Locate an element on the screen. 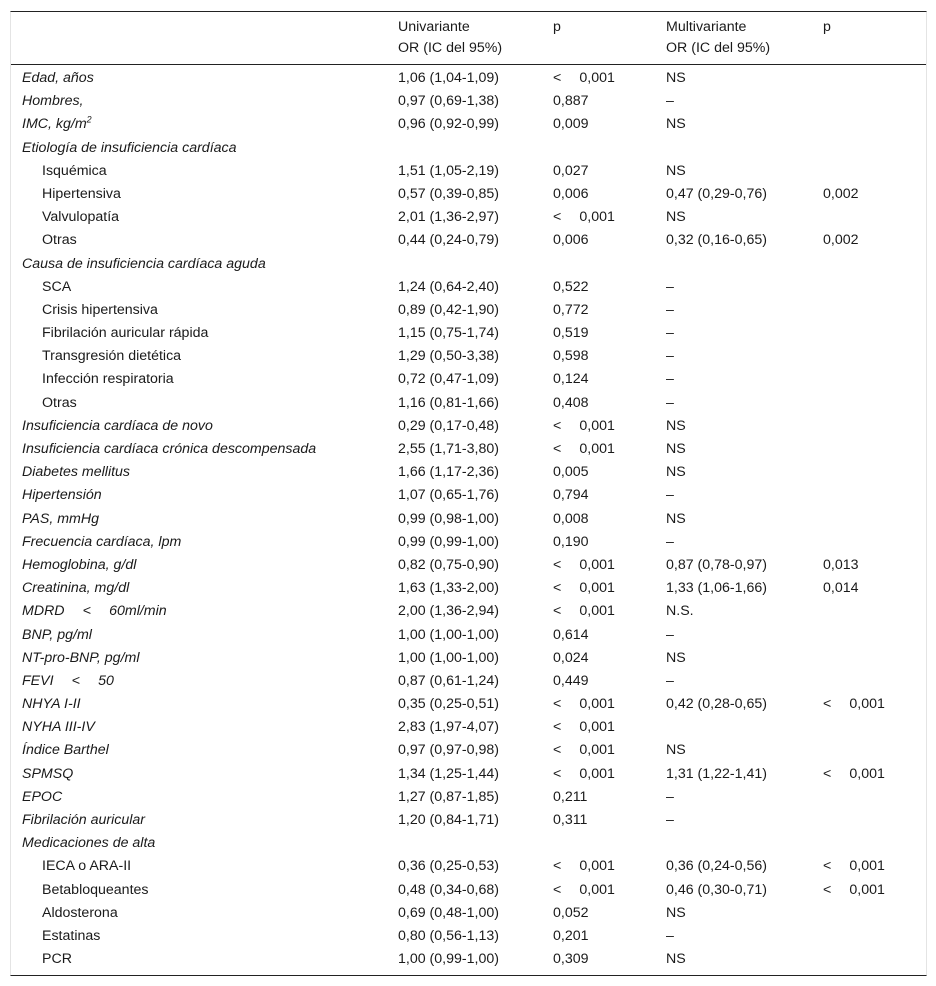  row-label-text: IMC, kg/m is located at coordinates (54, 124).